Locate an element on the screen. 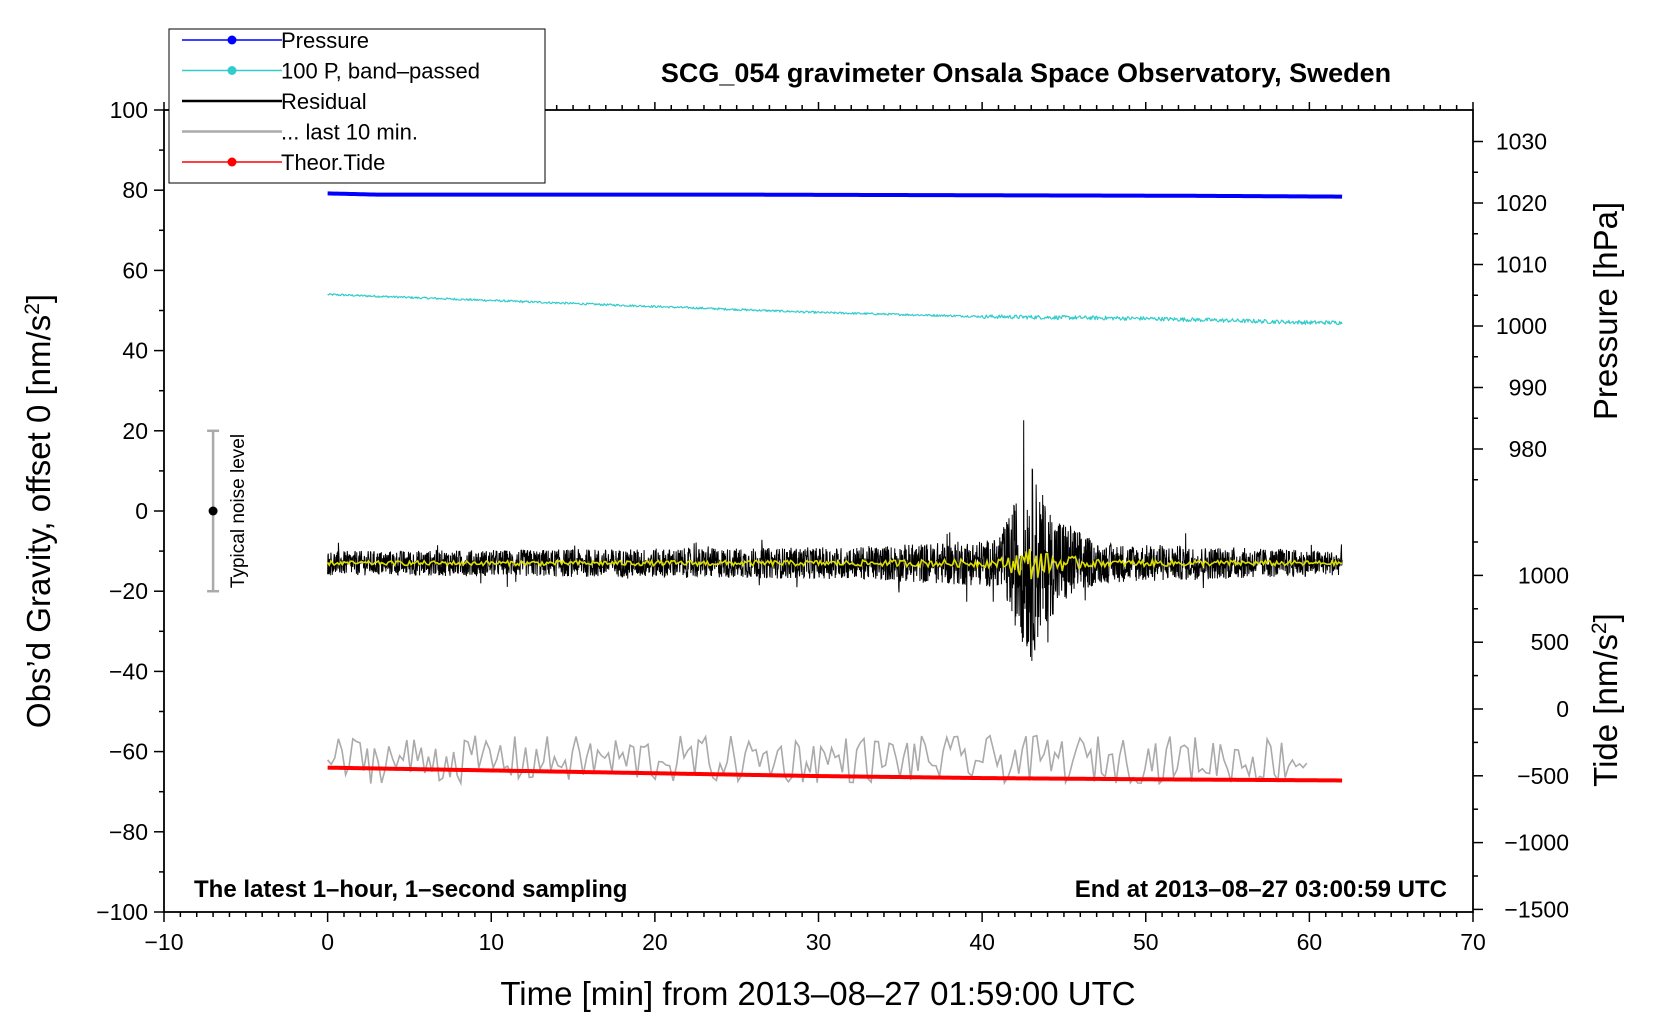  legend-label: ... last 10 min. is located at coordinates (349, 132).